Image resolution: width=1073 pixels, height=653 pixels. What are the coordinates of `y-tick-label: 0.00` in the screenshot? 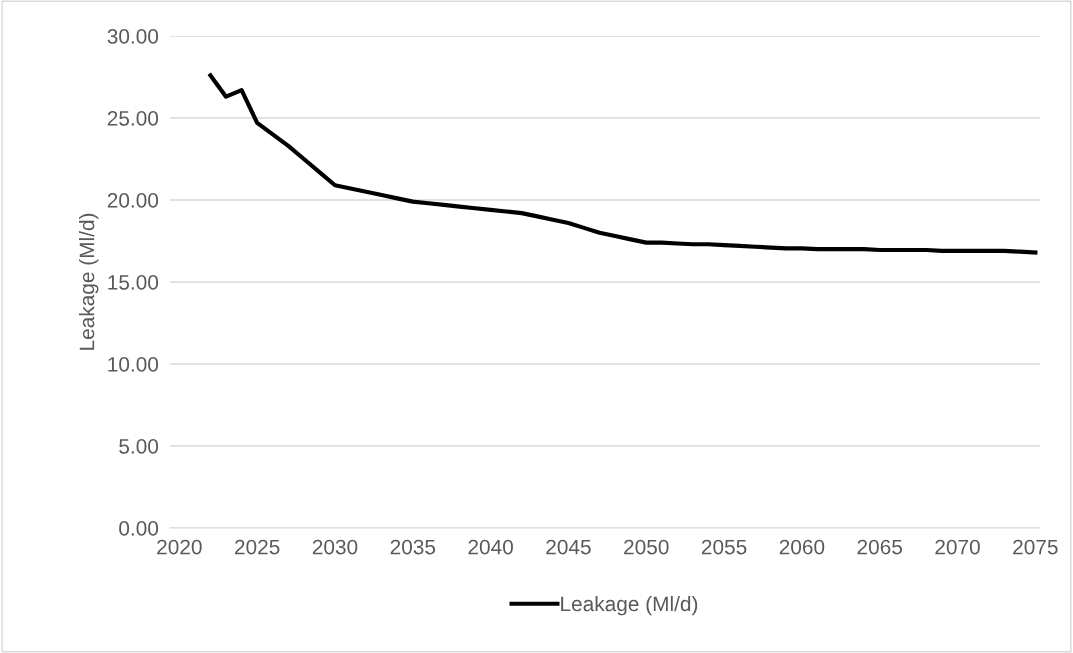 It's located at (139, 528).